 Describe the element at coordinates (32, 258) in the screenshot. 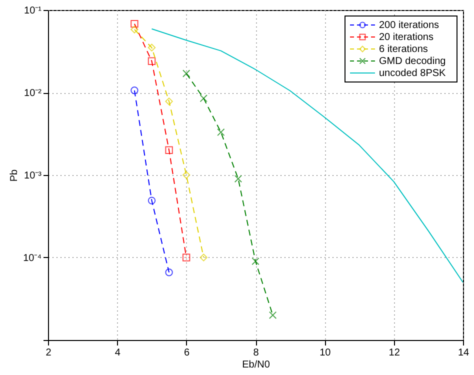

I see `y-tick-label: 10⁻⁴` at that location.